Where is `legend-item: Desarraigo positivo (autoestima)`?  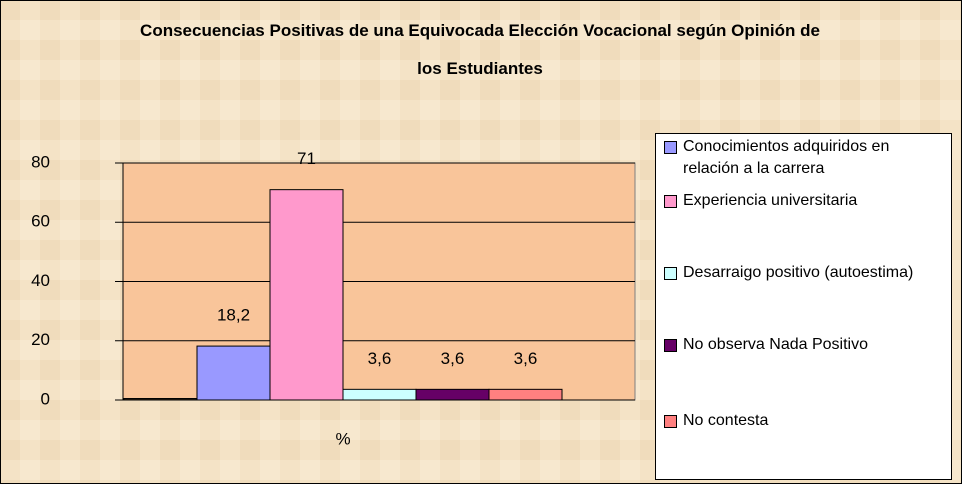
legend-item: Desarraigo positivo (autoestima) is located at coordinates (806, 273).